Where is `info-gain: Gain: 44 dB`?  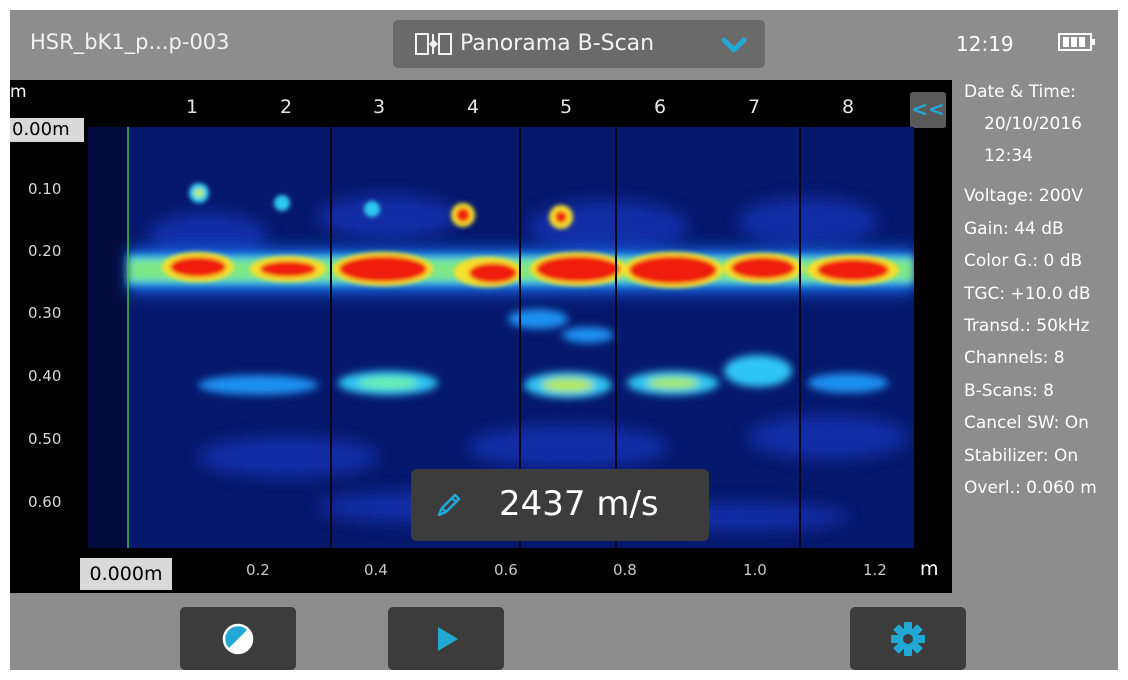 info-gain: Gain: 44 dB is located at coordinates (1014, 229).